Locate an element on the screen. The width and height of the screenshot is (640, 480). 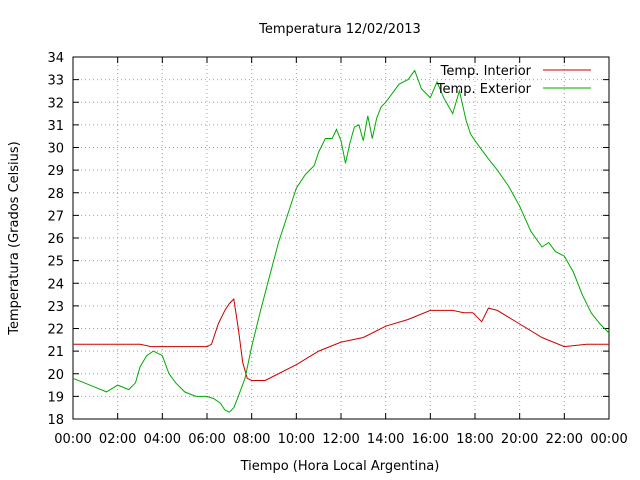
x-tick-label: 16:00 is located at coordinates (430, 439).